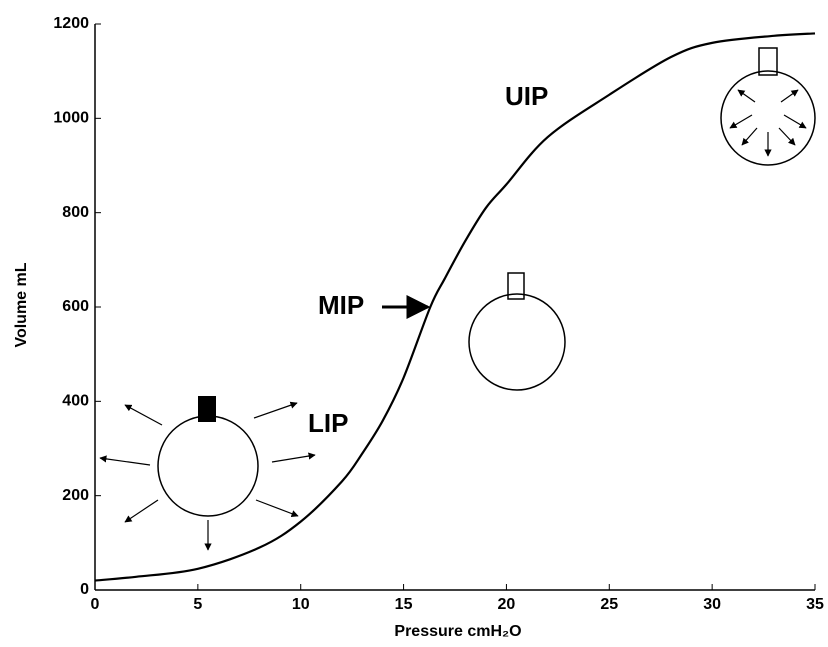 The height and width of the screenshot is (647, 828). What do you see at coordinates (526, 96) in the screenshot?
I see `annotation: UIP` at bounding box center [526, 96].